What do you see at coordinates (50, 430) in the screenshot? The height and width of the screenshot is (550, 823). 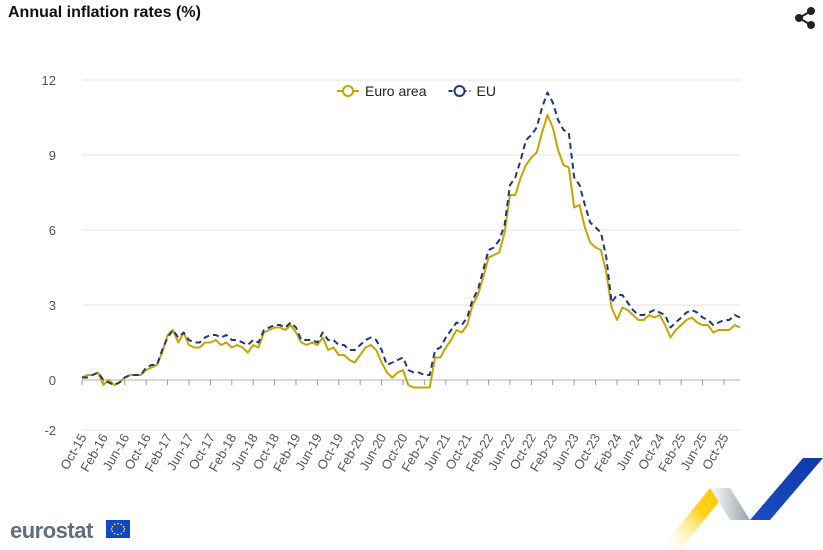 I see `y-tick-label: -2` at bounding box center [50, 430].